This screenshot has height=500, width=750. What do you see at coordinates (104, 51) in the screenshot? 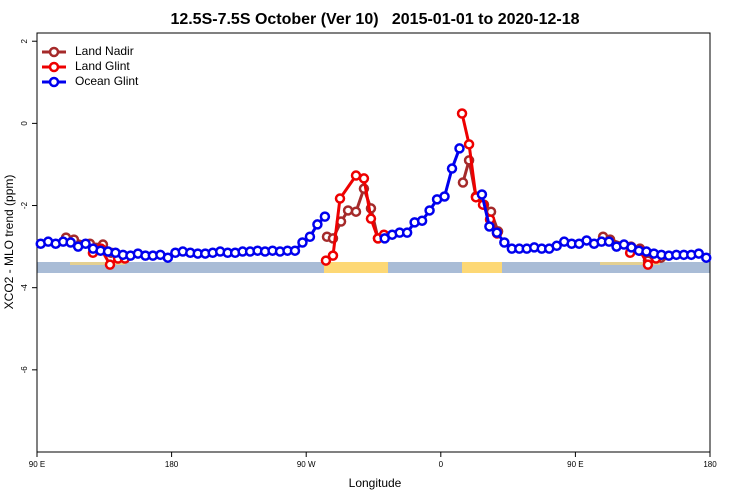
I see `legend-label: Land Nadir` at bounding box center [104, 51].